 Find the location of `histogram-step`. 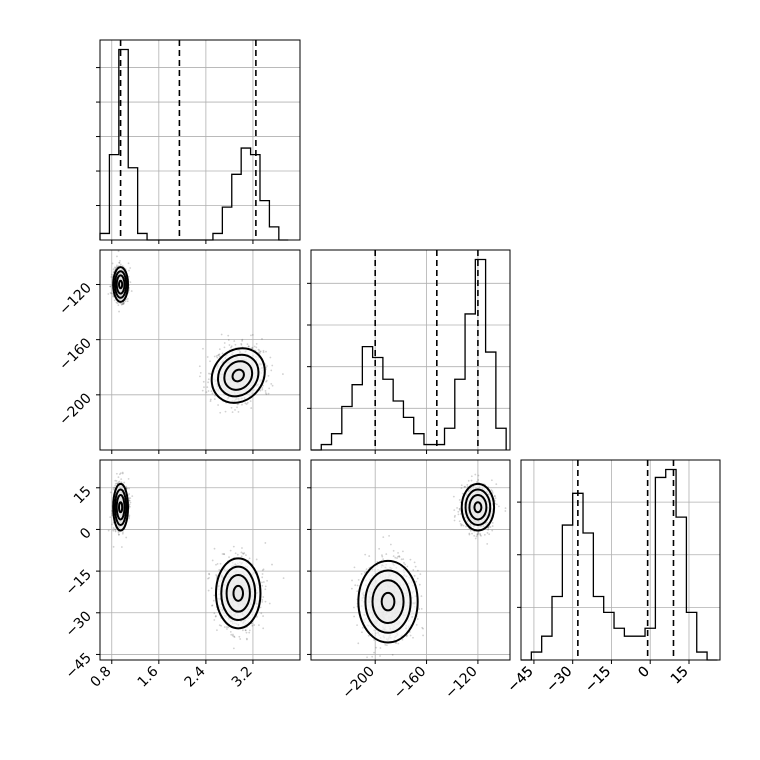

histogram-step is located at coordinates (619, 564).